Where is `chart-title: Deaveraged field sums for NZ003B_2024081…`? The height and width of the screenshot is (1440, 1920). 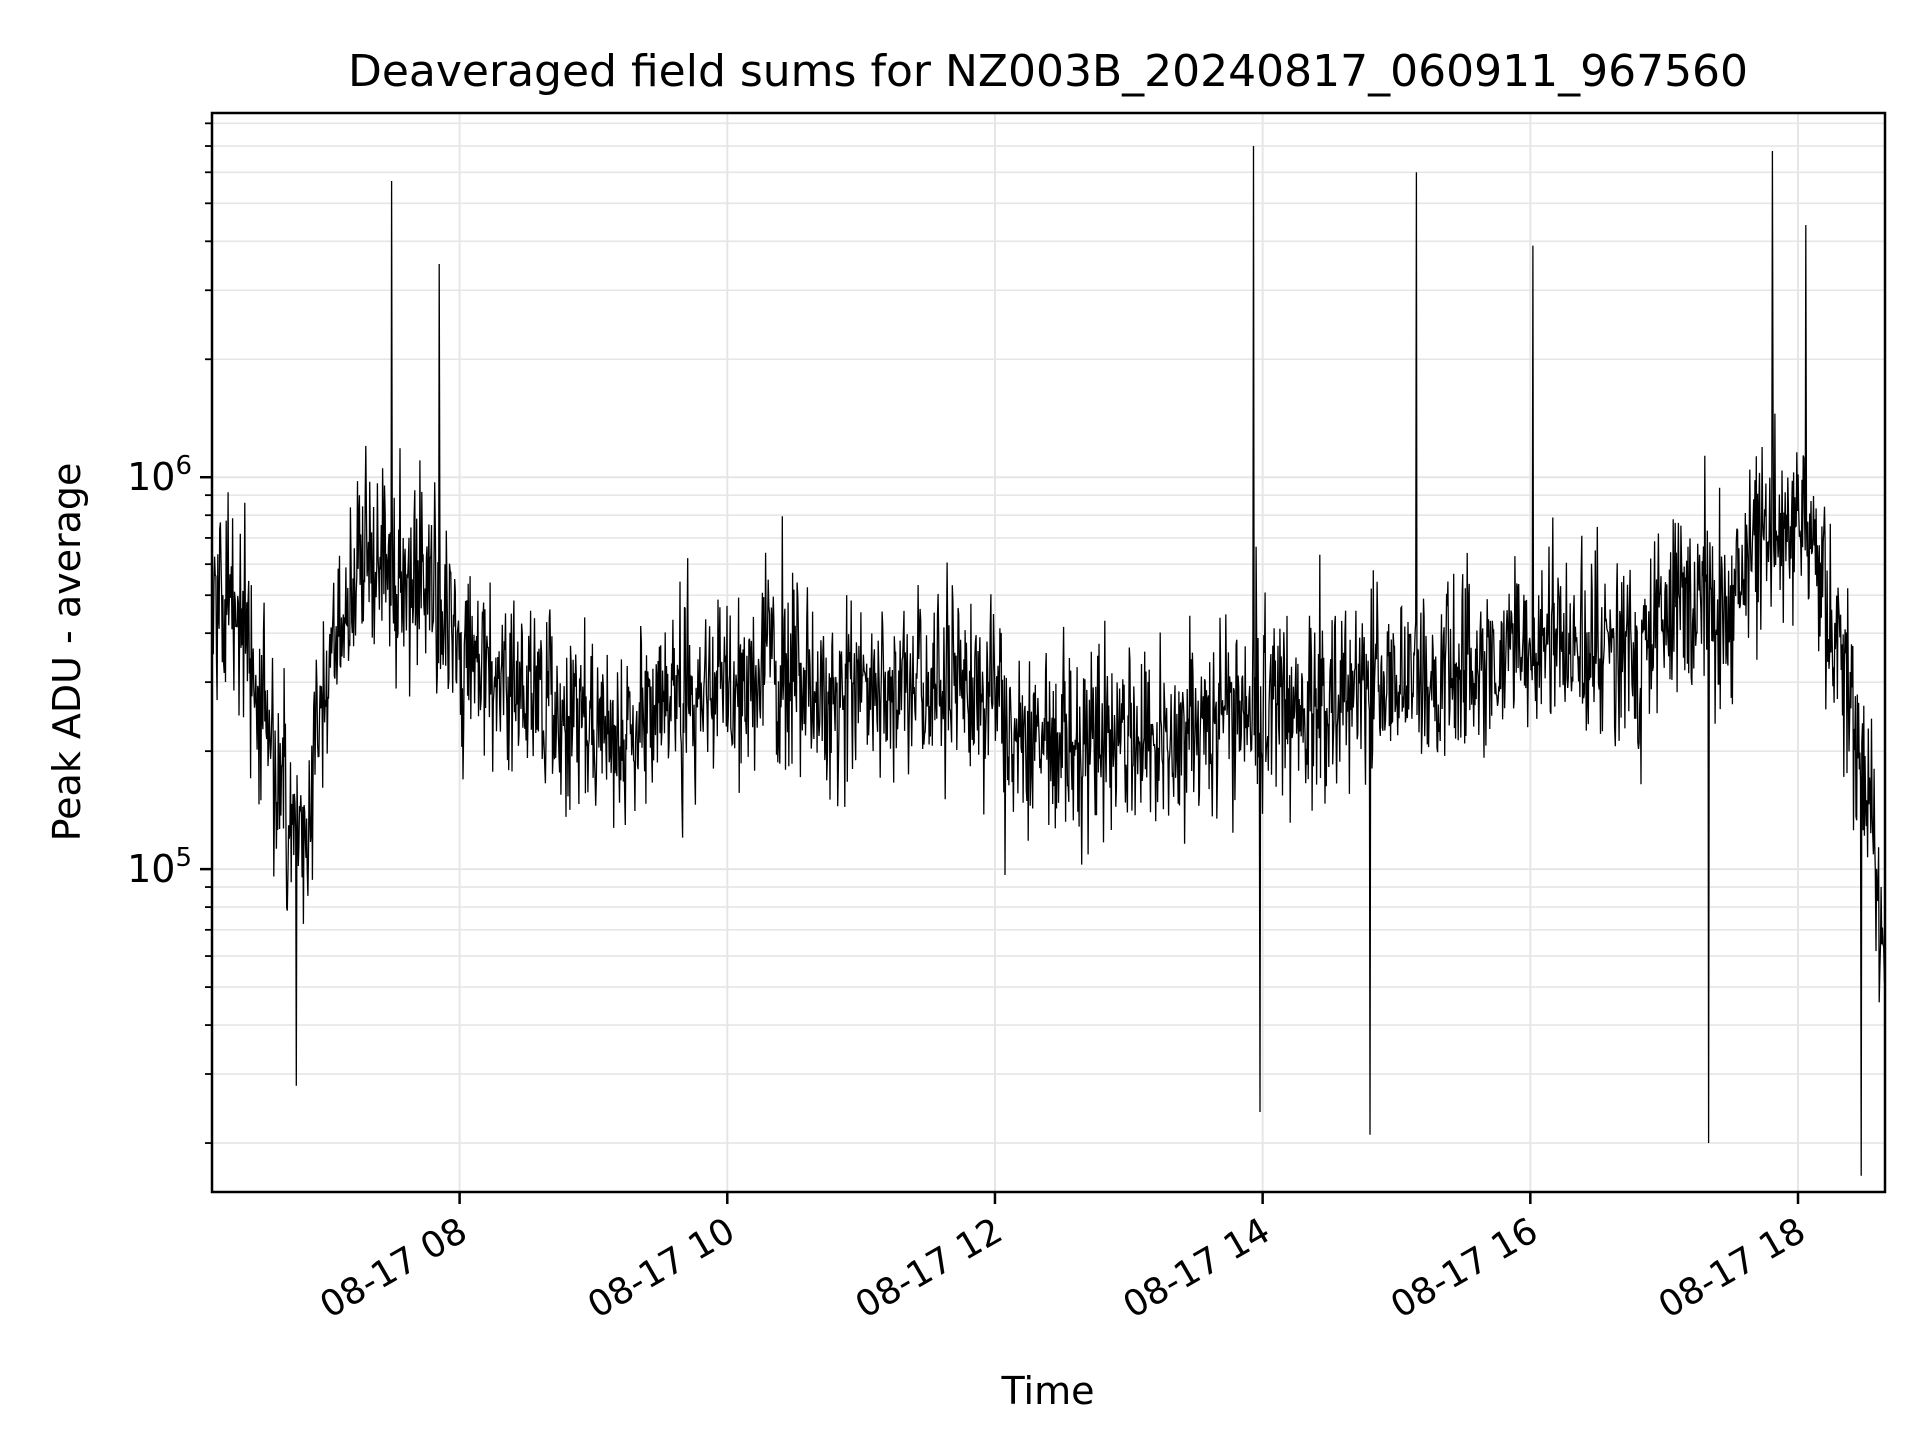 chart-title: Deaveraged field sums for NZ003B_2024081… is located at coordinates (1048, 71).